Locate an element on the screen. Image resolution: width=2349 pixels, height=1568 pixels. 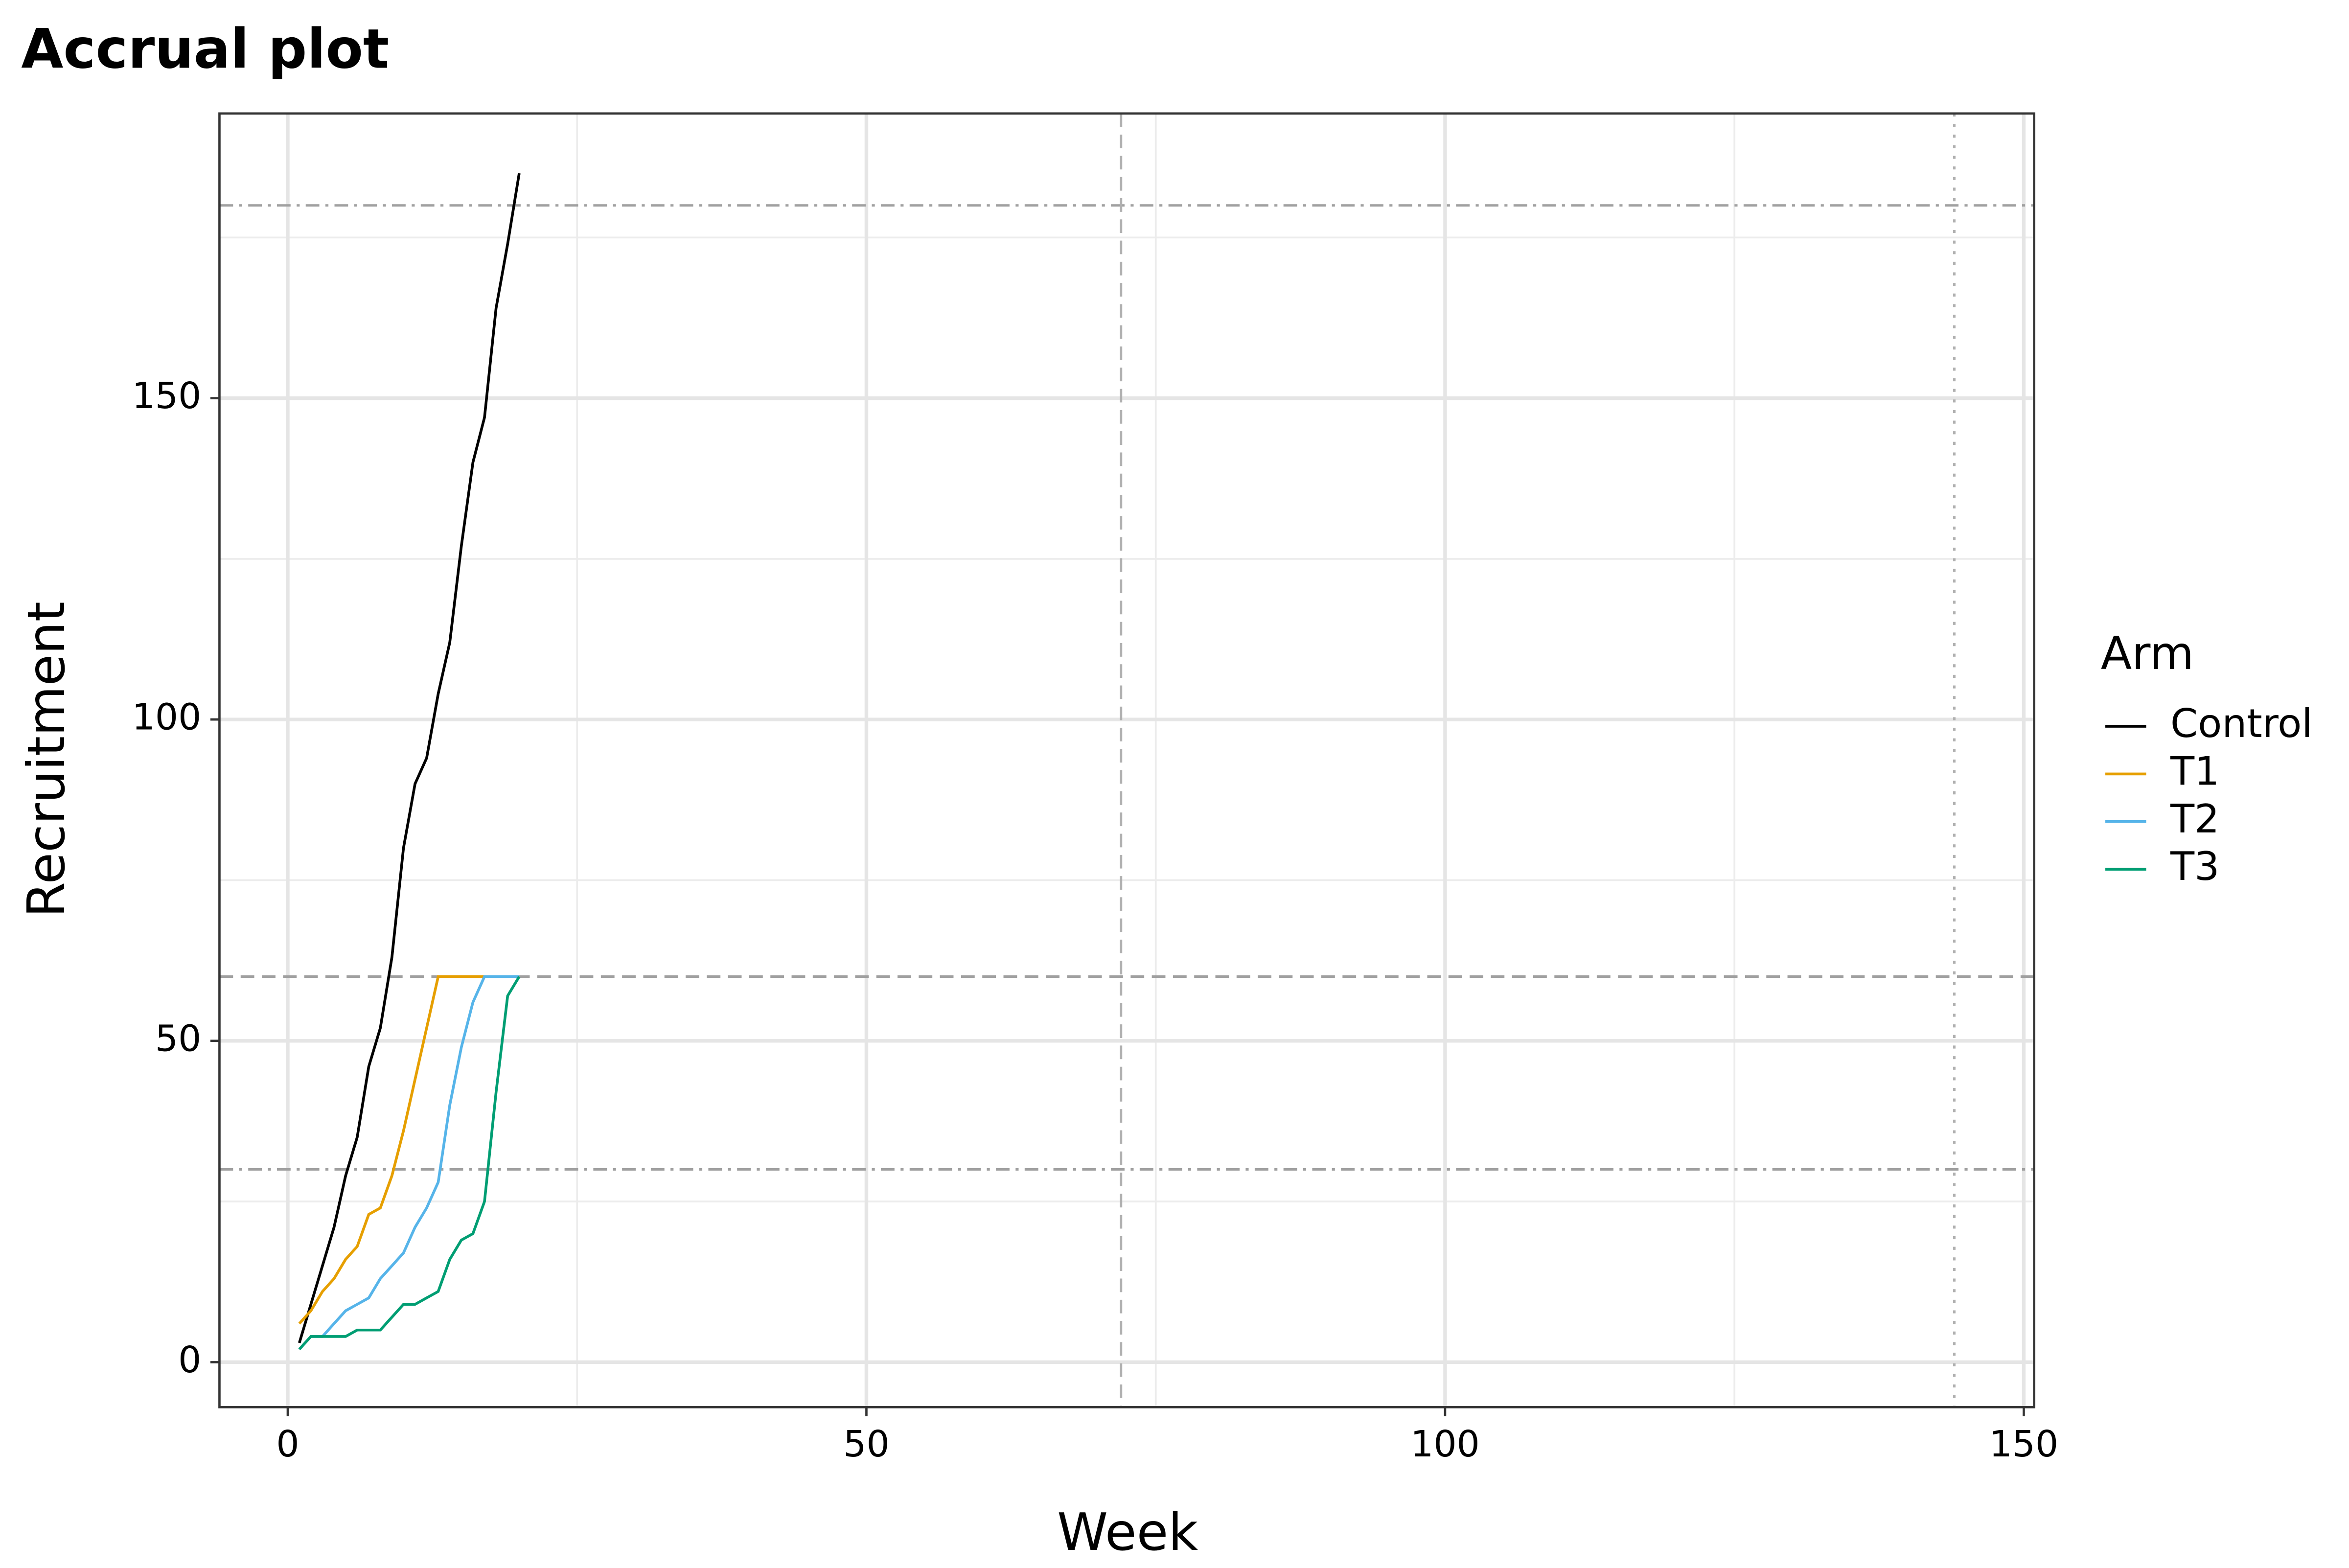
x-tick-label: 150 is located at coordinates (2024, 1444).